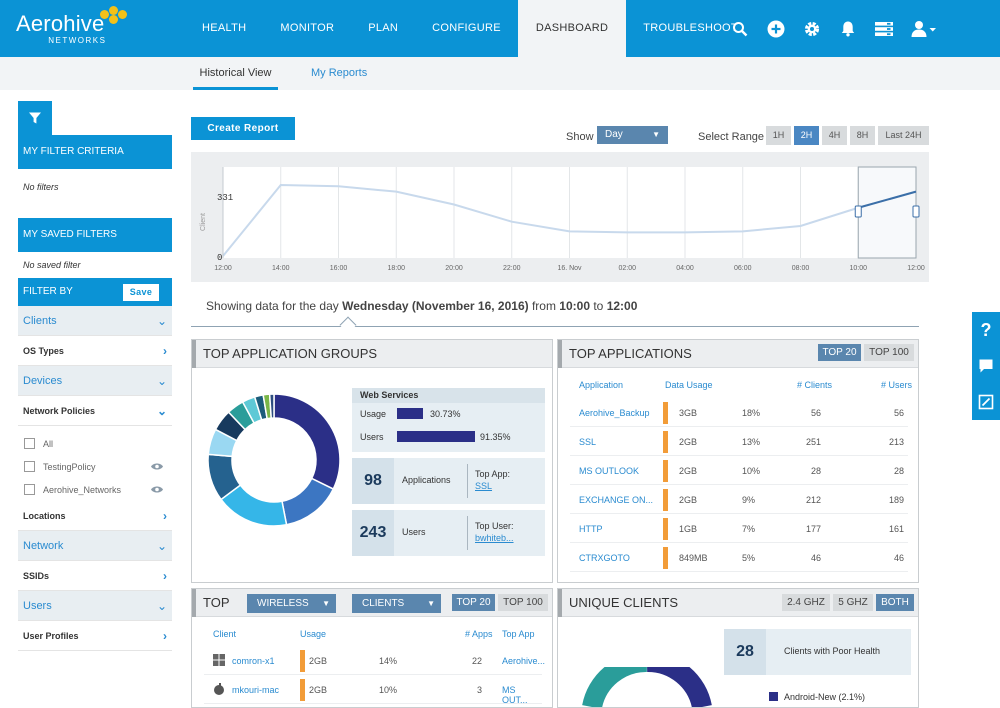 The height and width of the screenshot is (708, 1000). What do you see at coordinates (986, 329) in the screenshot?
I see `help-icon: ?` at bounding box center [986, 329].